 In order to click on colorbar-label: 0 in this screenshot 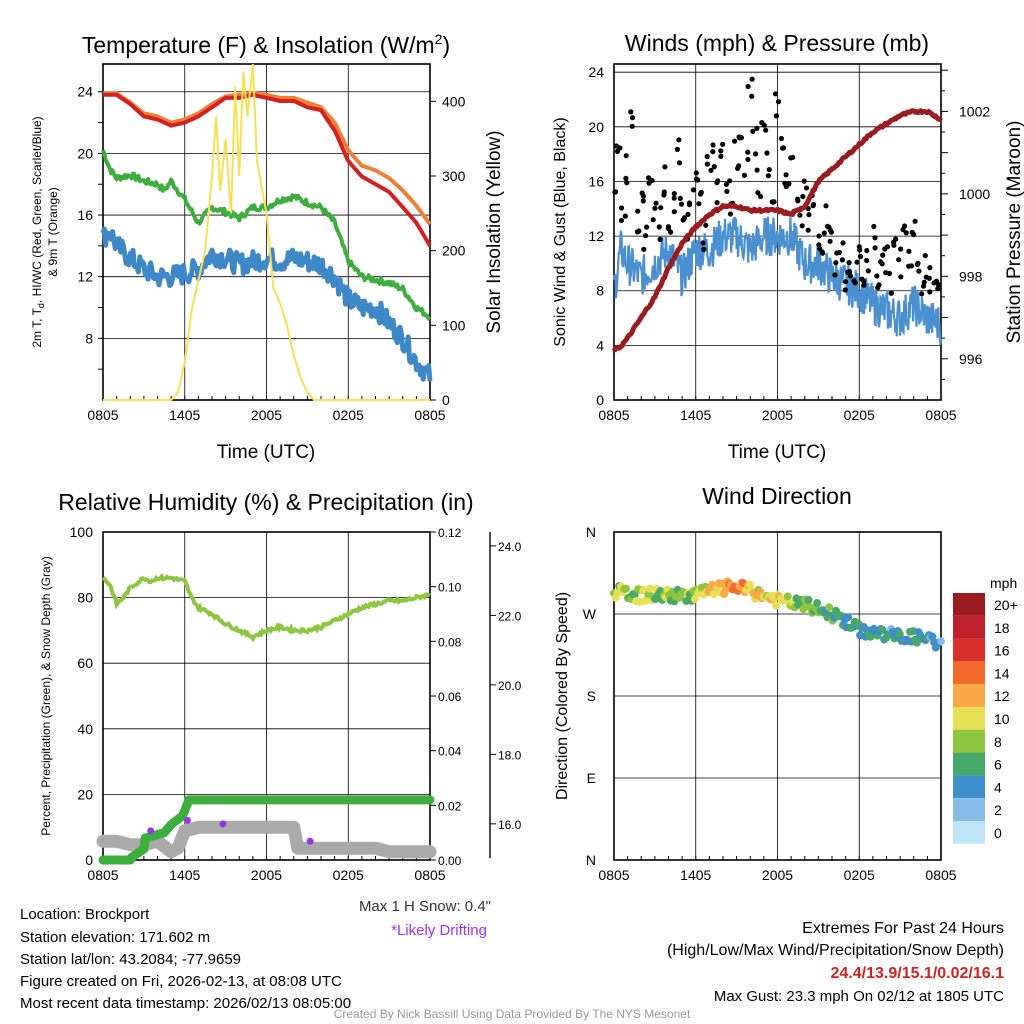, I will do `click(998, 833)`.